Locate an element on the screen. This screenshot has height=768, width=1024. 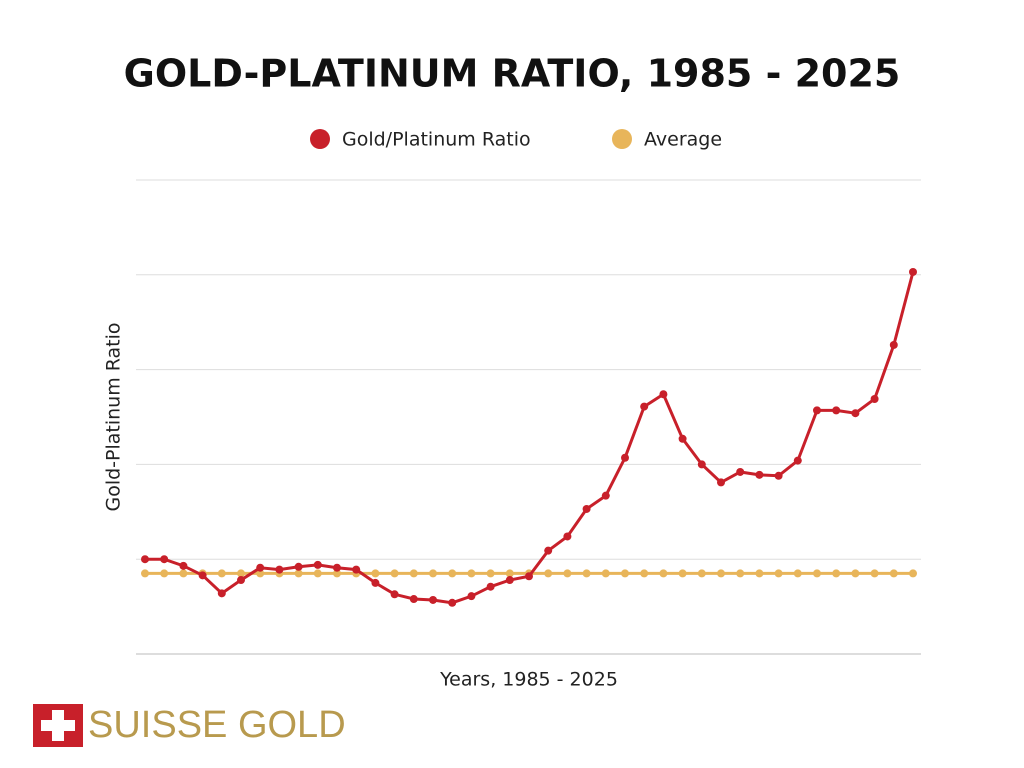
y-axis-label: Gold-Platinum Ratio is located at coordinates (114, 416).